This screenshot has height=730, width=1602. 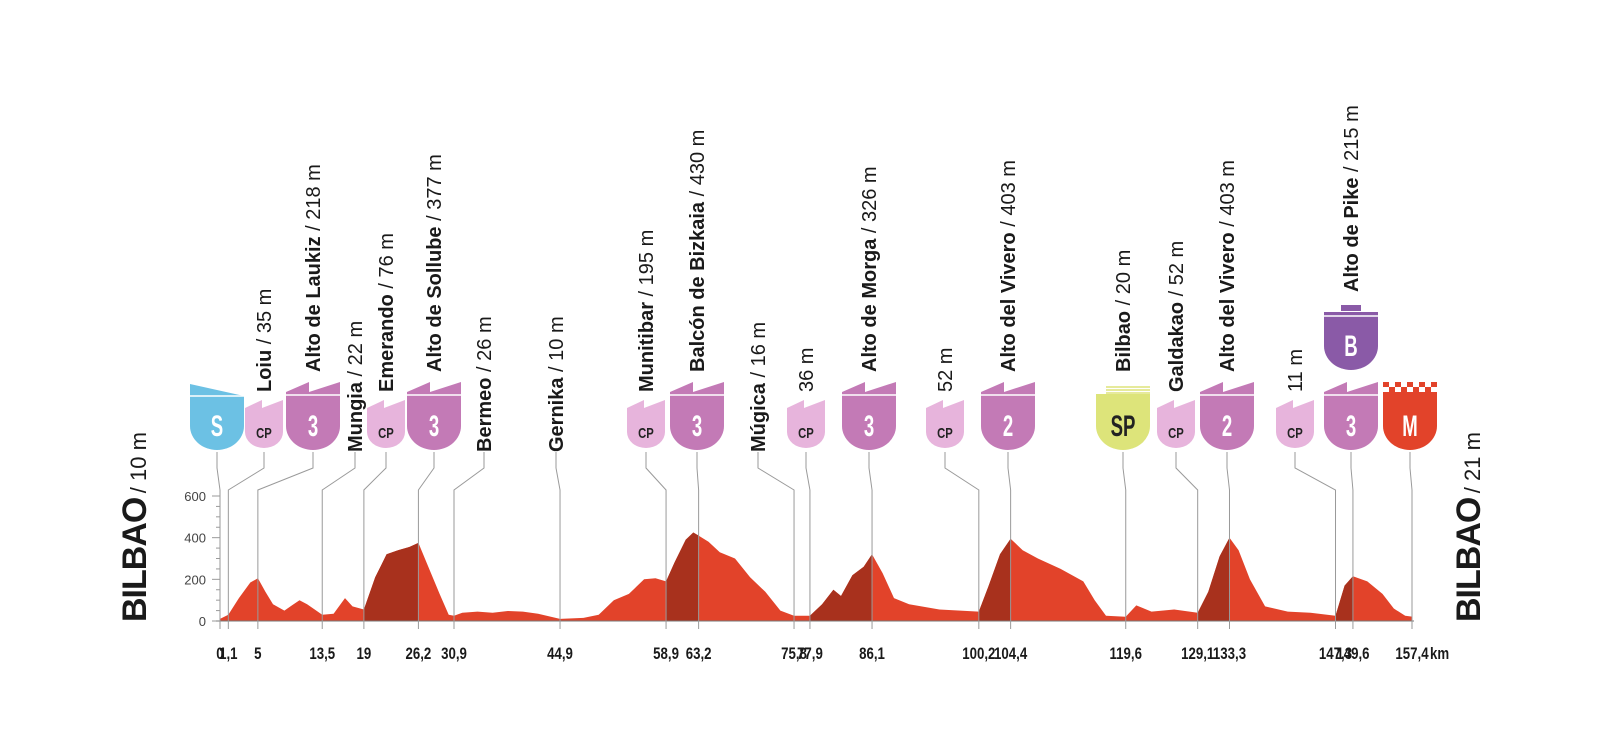 I want to click on x-tick-label: 26,2, so click(x=419, y=654).